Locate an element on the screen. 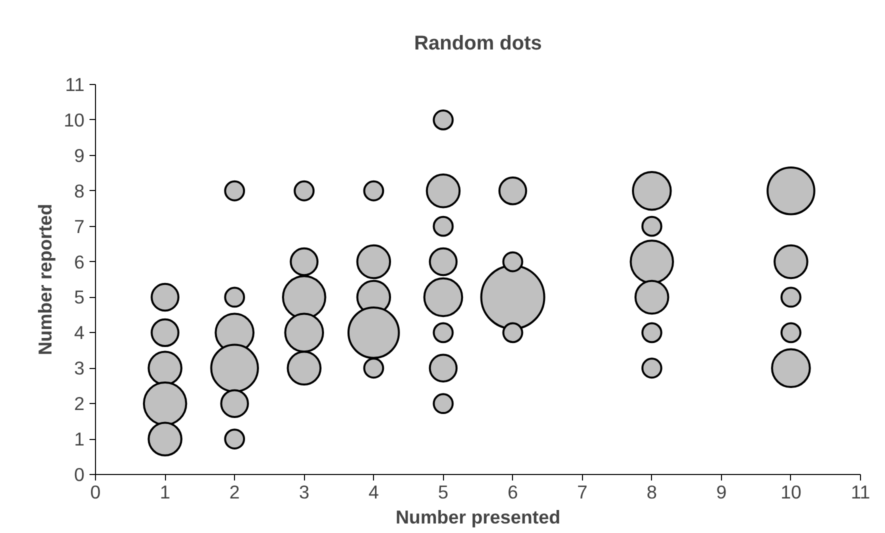 This screenshot has width=885, height=533. y-tick-label: 6 is located at coordinates (79, 261).